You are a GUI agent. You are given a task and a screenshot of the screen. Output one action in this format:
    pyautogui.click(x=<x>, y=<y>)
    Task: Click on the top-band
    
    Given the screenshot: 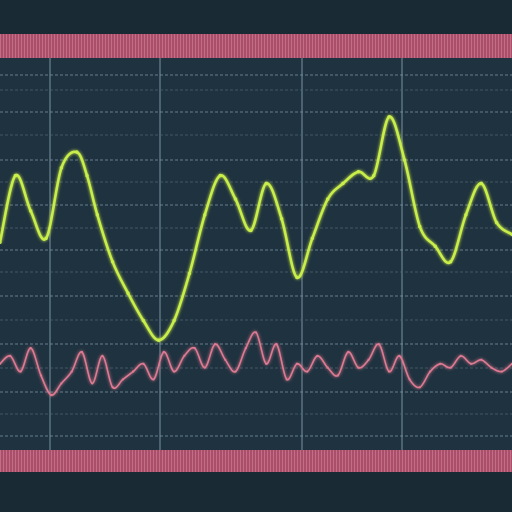 What is the action you would take?
    pyautogui.click(x=256, y=46)
    